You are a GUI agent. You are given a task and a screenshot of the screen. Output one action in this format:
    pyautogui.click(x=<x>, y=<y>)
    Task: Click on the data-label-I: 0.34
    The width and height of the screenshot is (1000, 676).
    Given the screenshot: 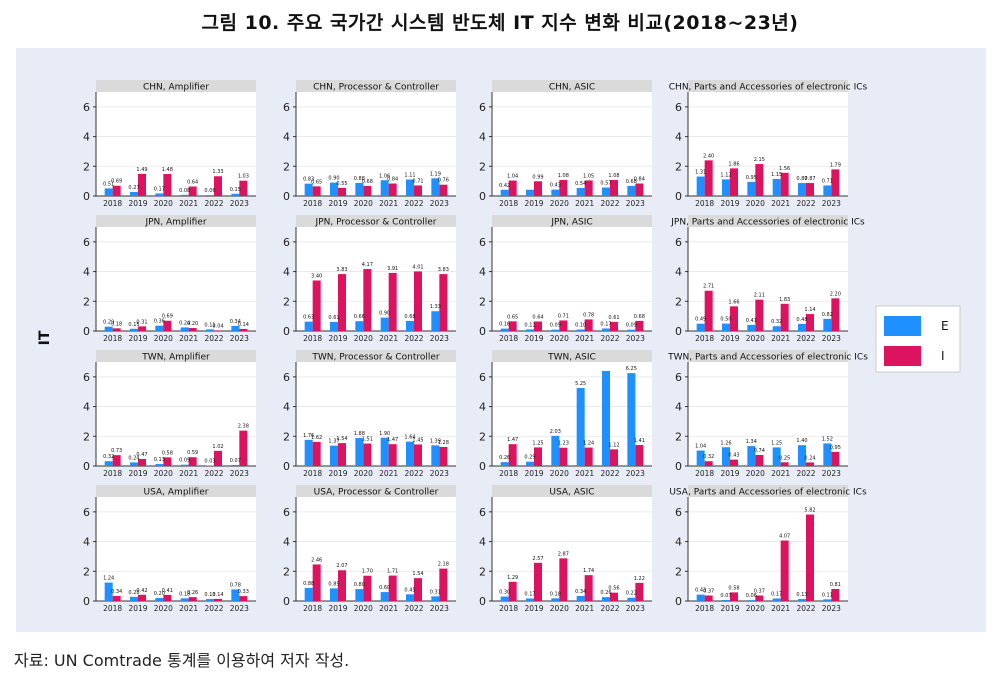 What is the action you would take?
    pyautogui.click(x=116, y=592)
    